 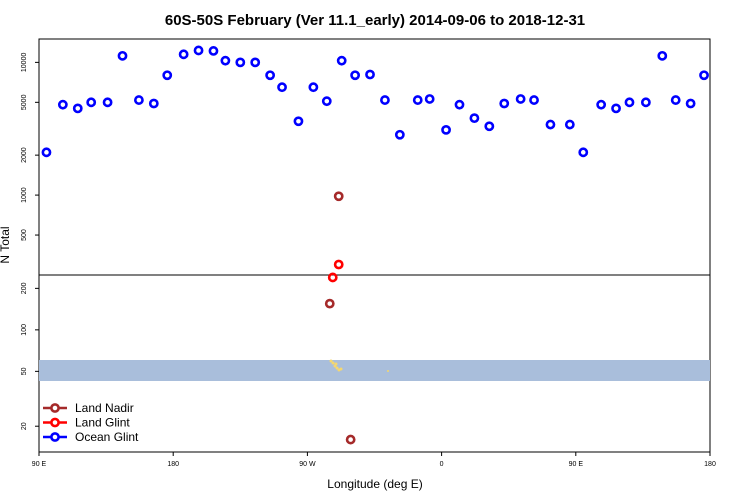 What do you see at coordinates (24, 330) in the screenshot?
I see `y-tick-label: 100` at bounding box center [24, 330].